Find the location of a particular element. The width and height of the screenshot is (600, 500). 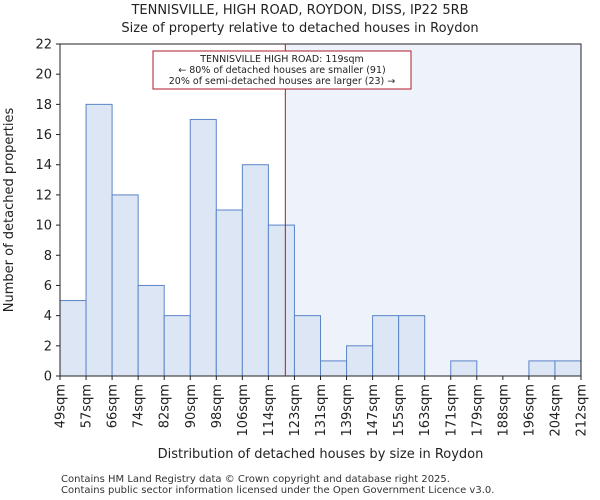

y-tick-label: 0 is located at coordinates (48, 377).